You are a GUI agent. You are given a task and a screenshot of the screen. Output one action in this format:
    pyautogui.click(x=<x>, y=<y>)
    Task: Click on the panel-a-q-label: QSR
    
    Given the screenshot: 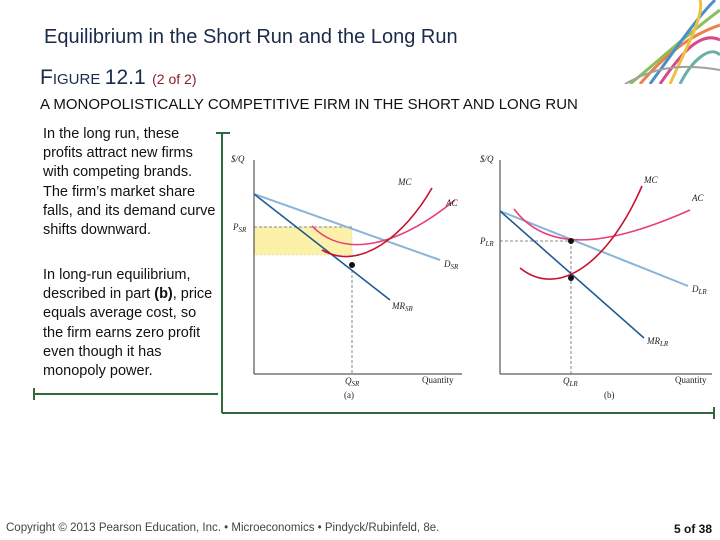 What is the action you would take?
    pyautogui.click(x=352, y=382)
    